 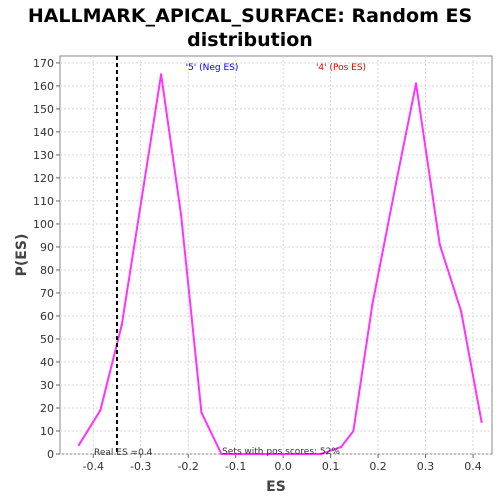 I want to click on pos-es-label: '4' (Pos ES), so click(x=341, y=68).